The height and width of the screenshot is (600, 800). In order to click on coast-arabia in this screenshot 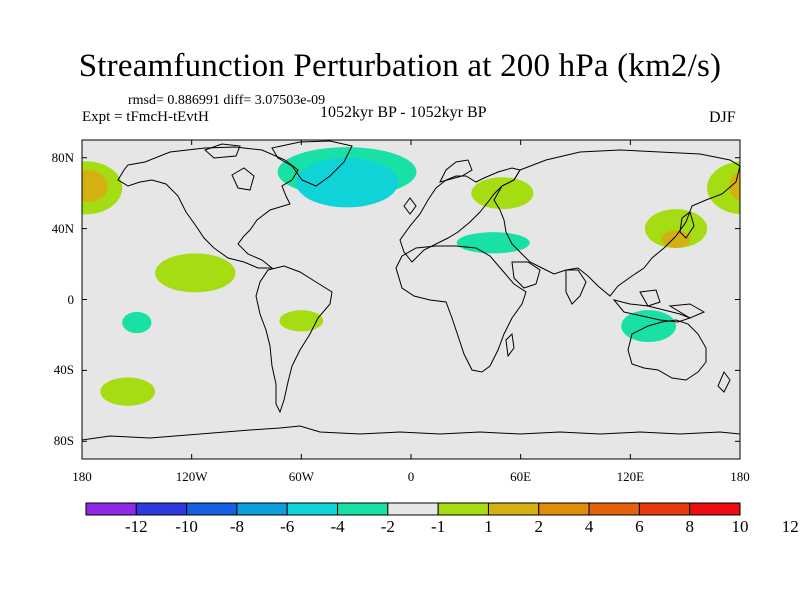, I will do `click(526, 275)`.